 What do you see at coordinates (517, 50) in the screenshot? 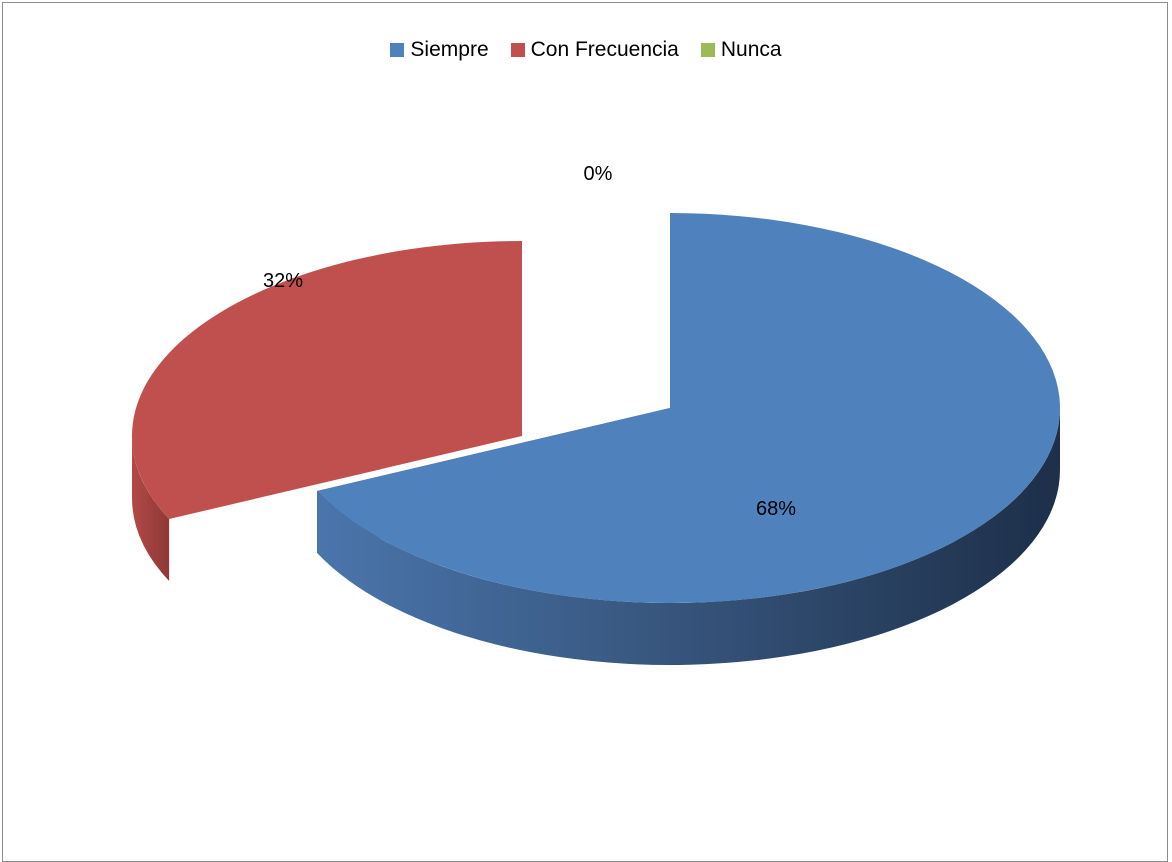
I see `legend-swatch-con-frecuencia` at bounding box center [517, 50].